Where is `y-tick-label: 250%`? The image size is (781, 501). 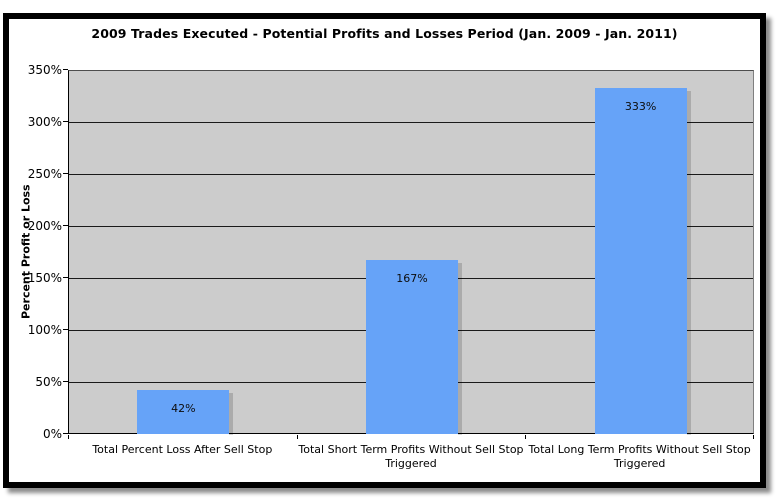 y-tick-label: 250% is located at coordinates (44, 174).